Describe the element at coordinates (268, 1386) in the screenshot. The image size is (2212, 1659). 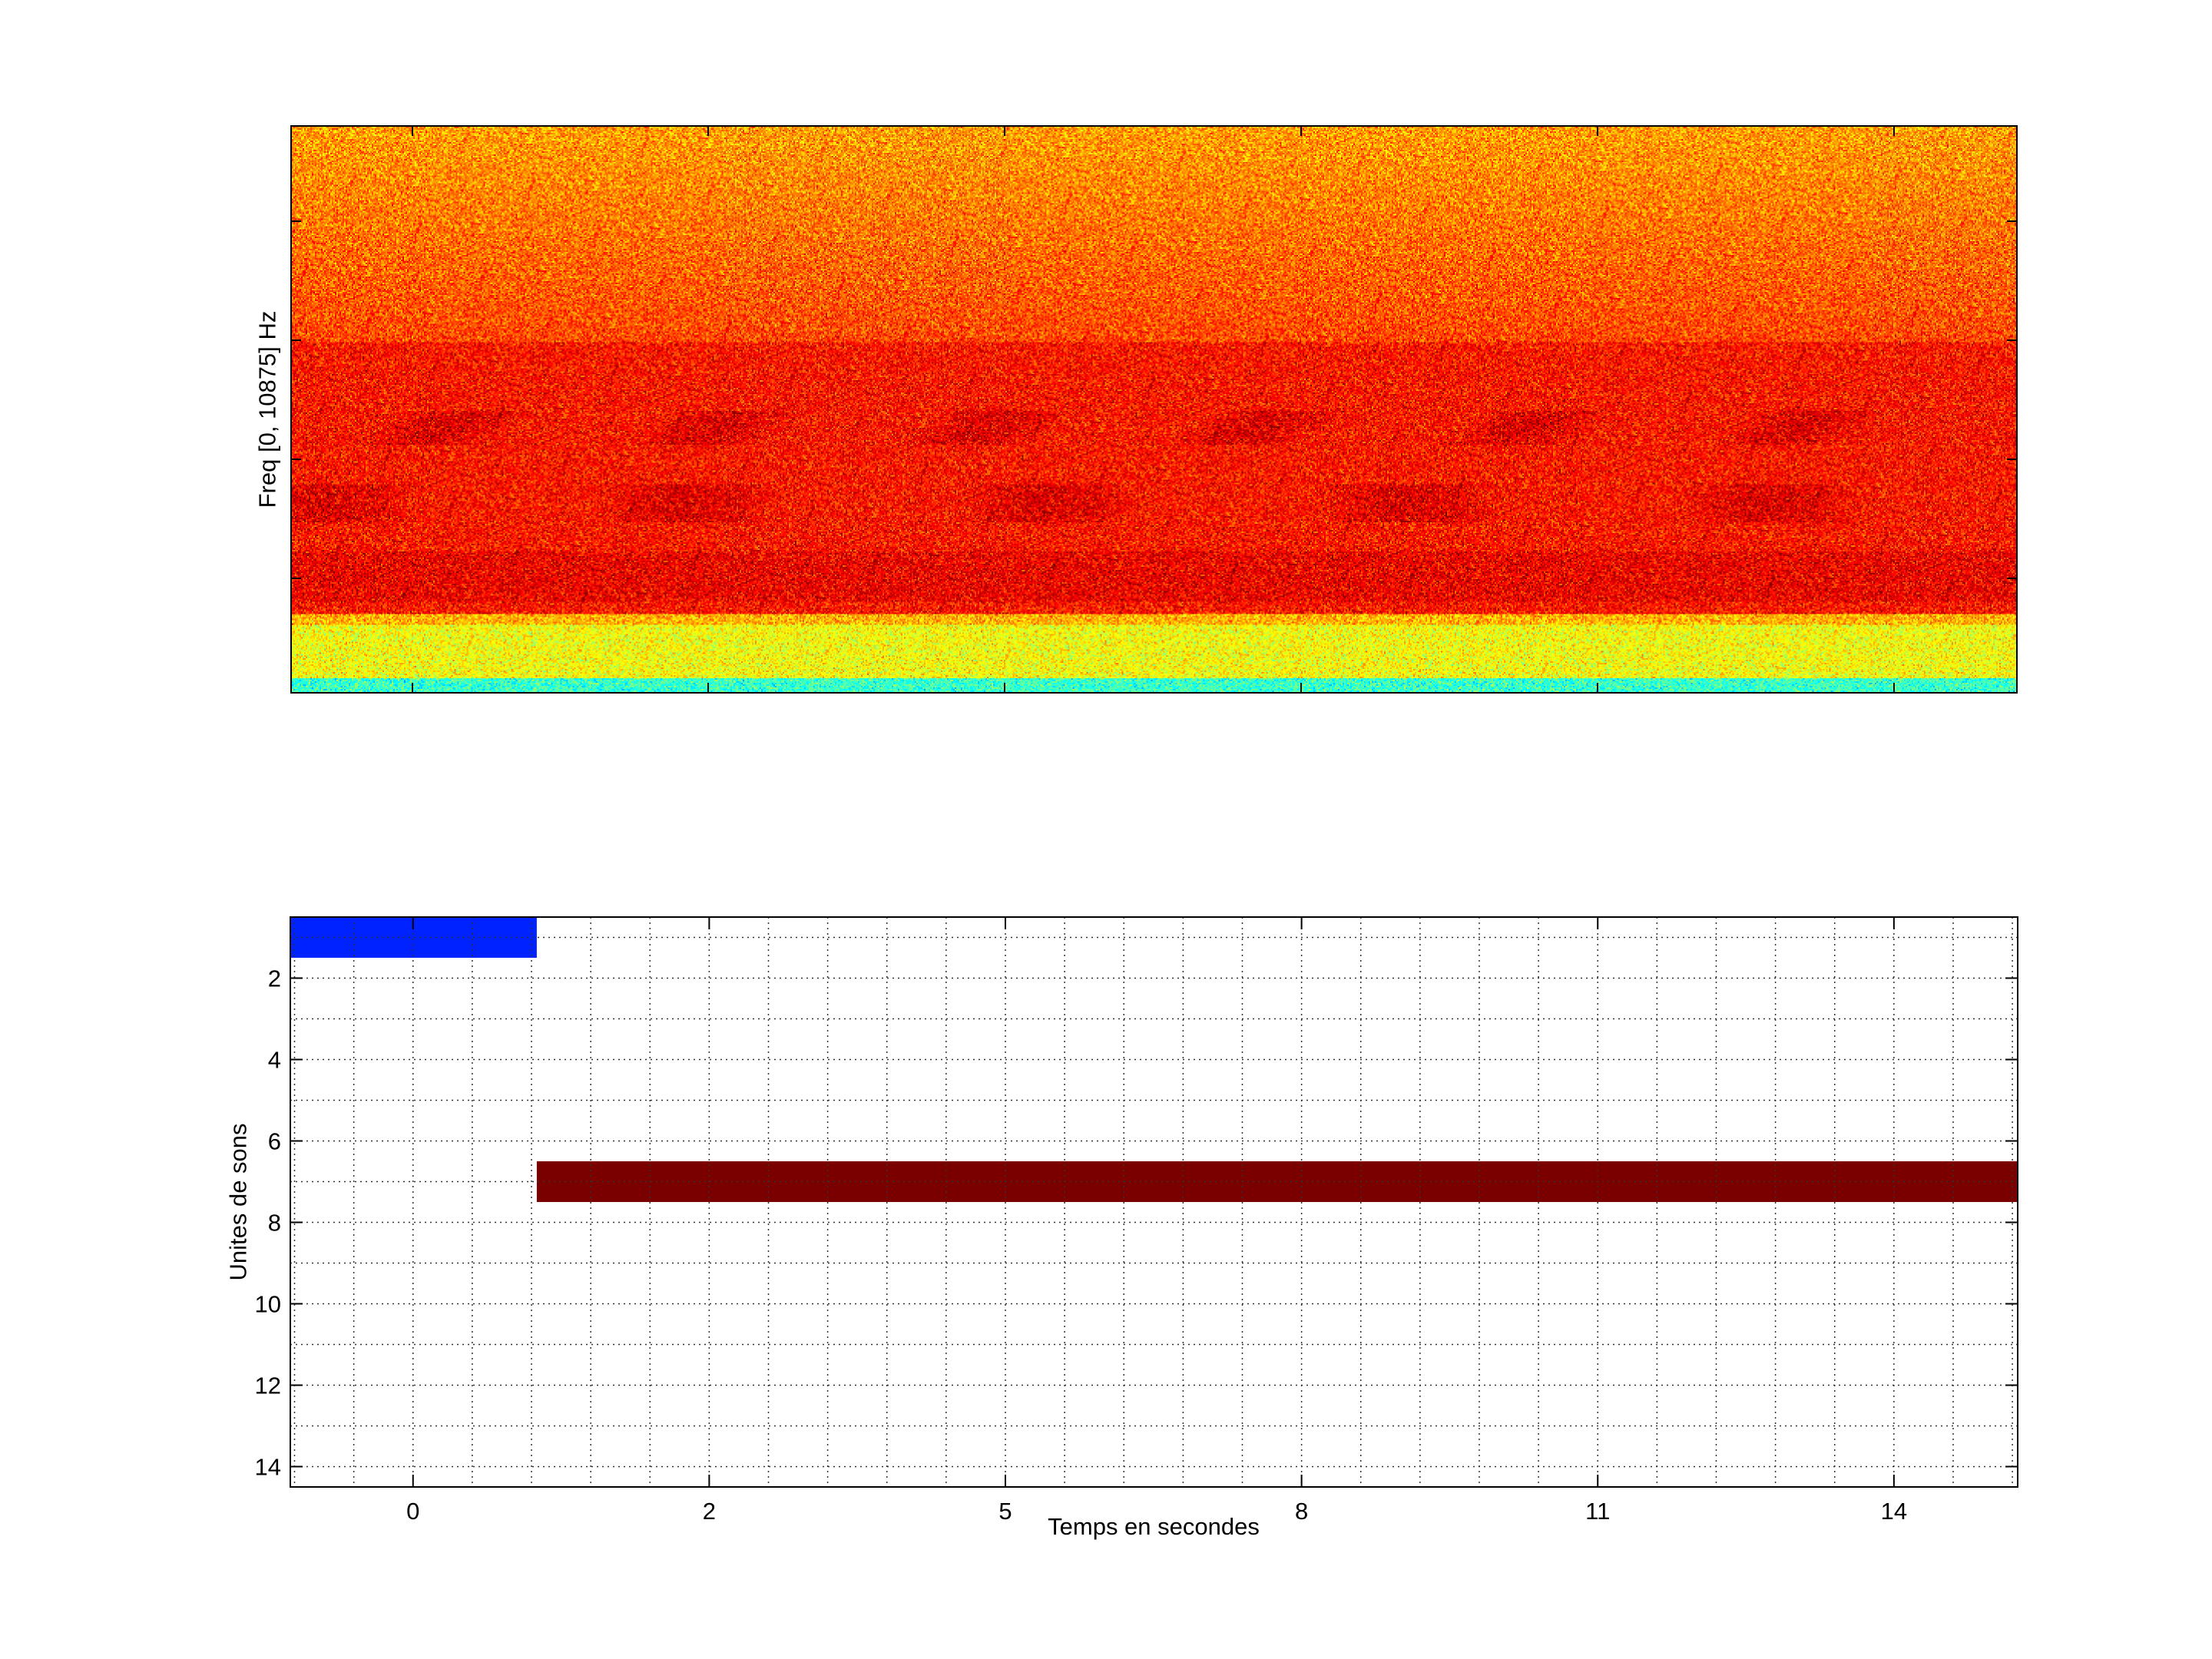
I see `y-tick-label: 12` at that location.